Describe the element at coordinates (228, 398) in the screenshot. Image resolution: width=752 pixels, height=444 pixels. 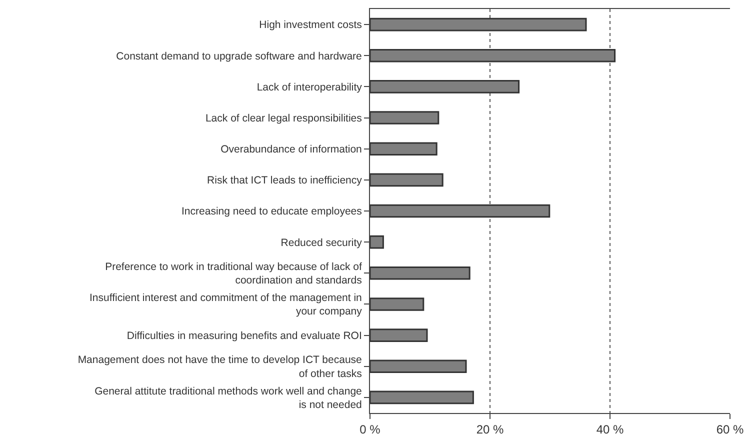
I see `y-tick-label: General attitute traditional methods work well and change is not needed` at that location.